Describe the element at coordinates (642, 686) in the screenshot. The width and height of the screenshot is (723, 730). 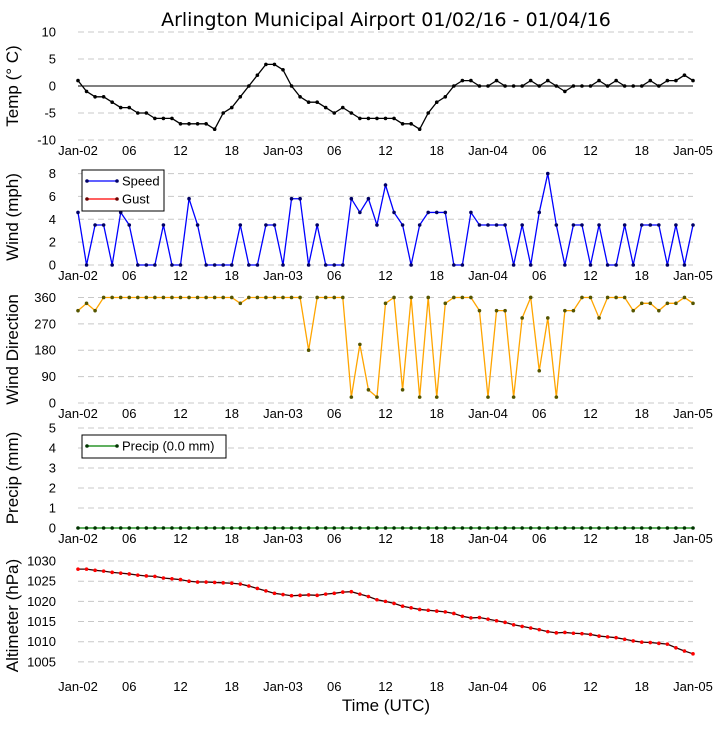
I see `x-tick-label: 18` at that location.